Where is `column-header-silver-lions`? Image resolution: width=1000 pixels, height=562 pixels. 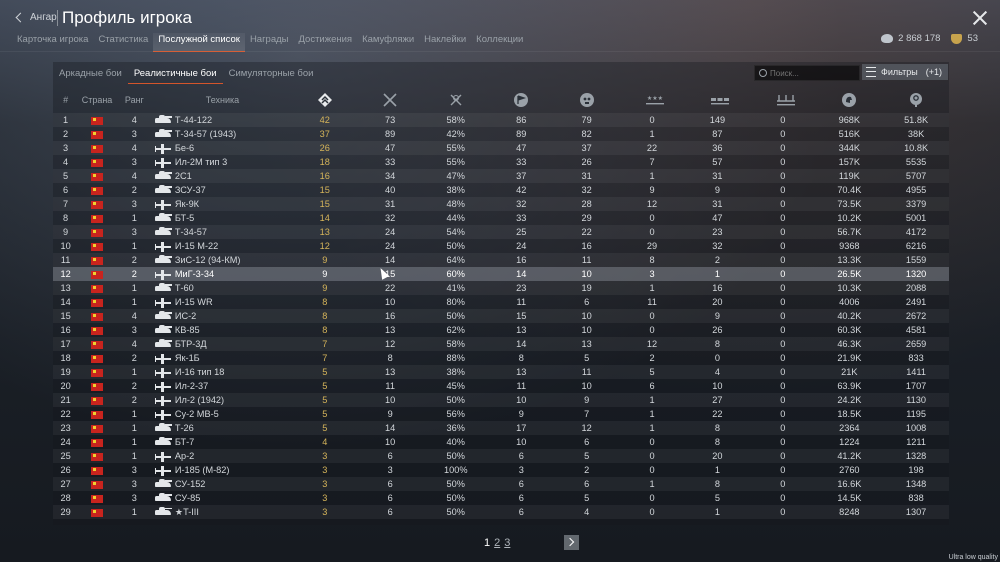 column-header-silver-lions is located at coordinates (849, 100).